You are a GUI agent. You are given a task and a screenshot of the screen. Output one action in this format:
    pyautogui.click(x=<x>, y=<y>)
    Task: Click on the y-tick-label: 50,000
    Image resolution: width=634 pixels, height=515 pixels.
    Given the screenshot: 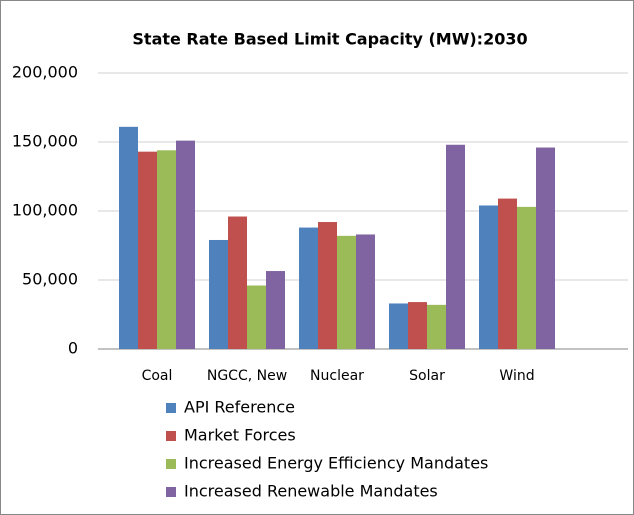 What is the action you would take?
    pyautogui.click(x=50, y=279)
    